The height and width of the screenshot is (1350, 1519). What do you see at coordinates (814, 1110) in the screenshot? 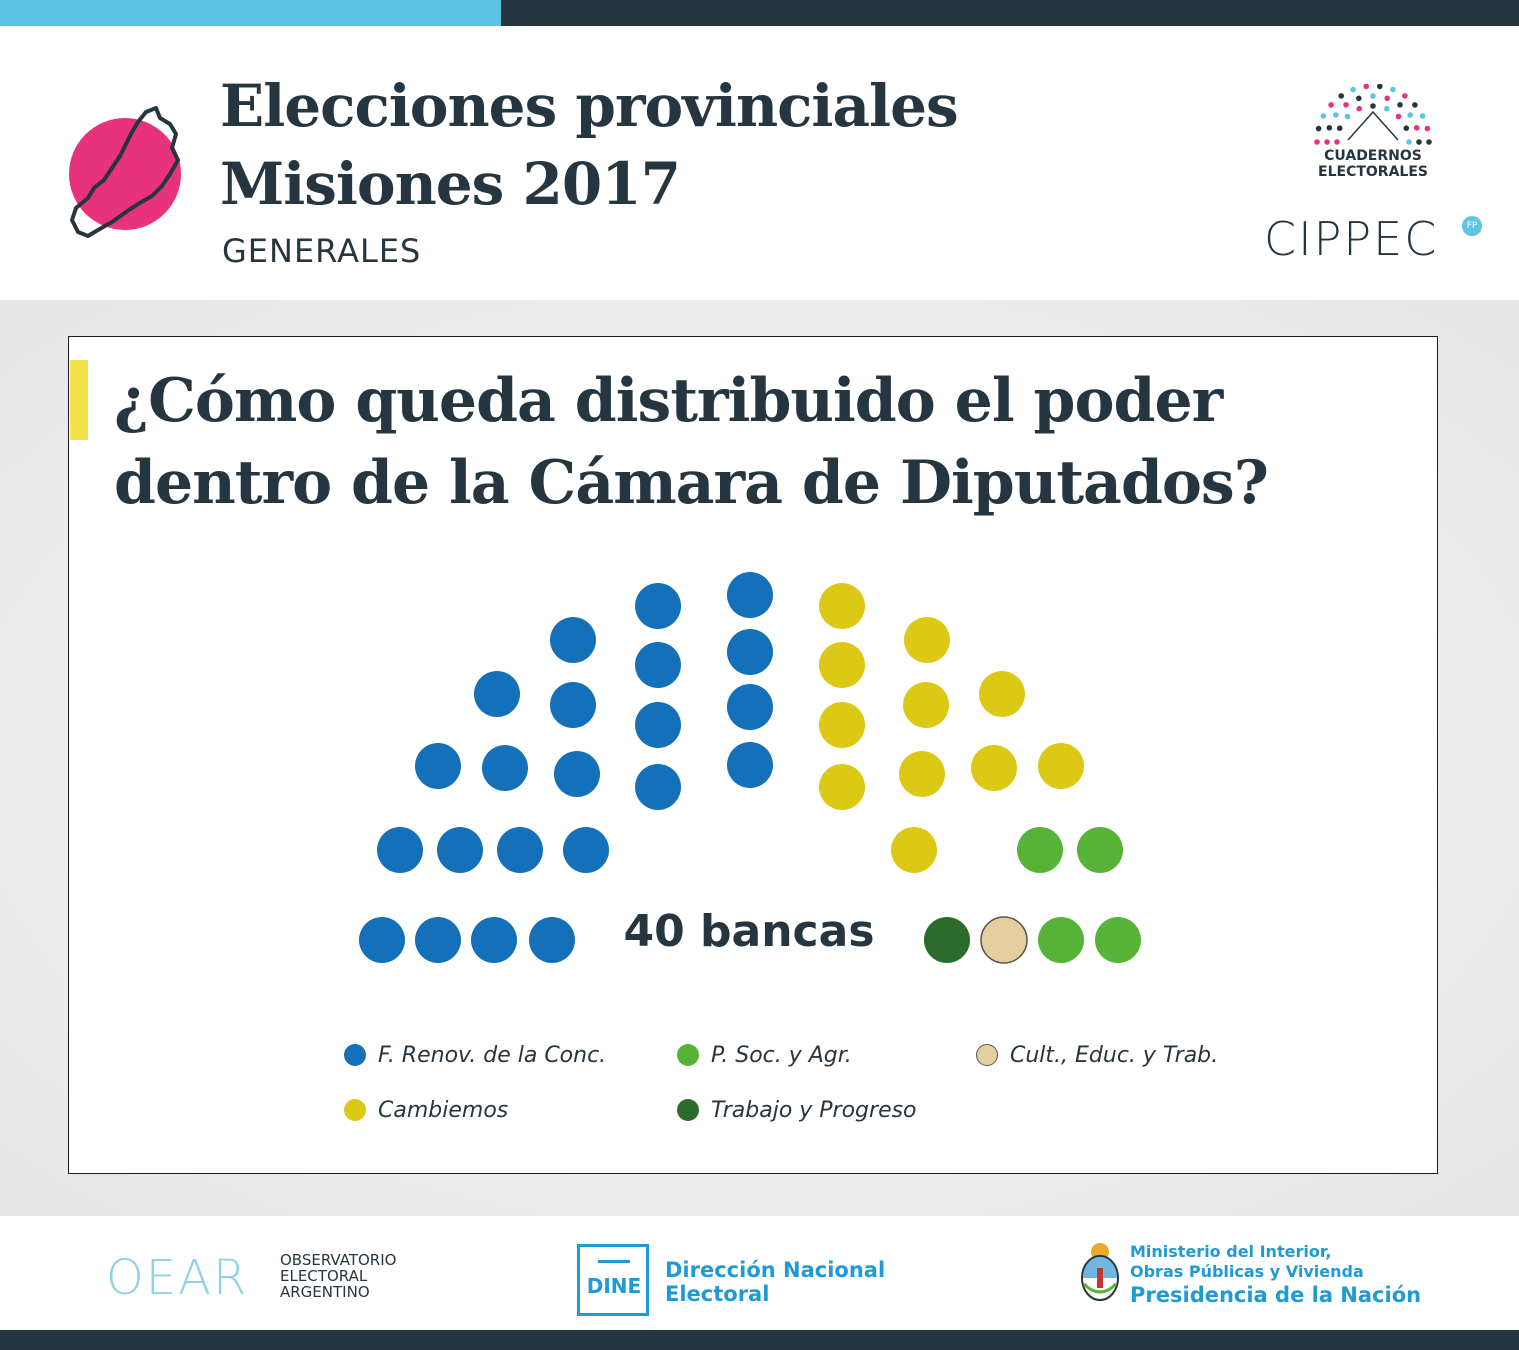
I see `legend-label-4: Trabajo y Progreso` at bounding box center [814, 1110].